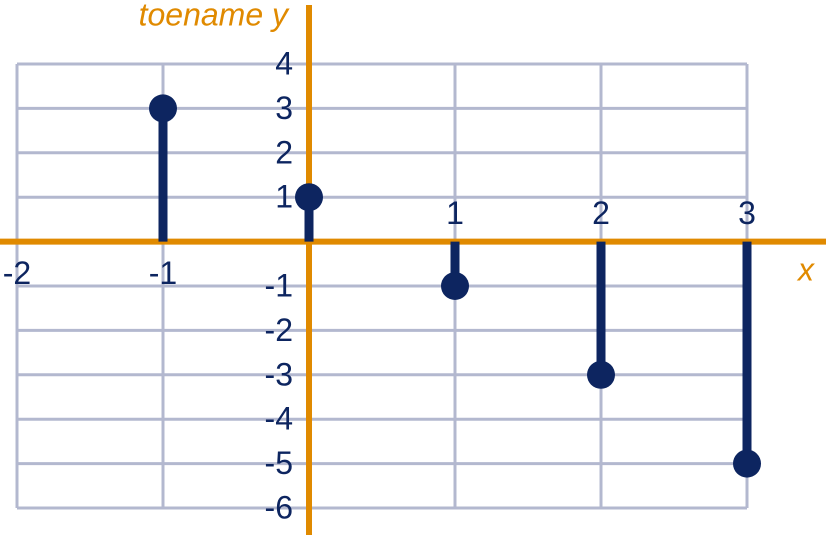  I want to click on y-tick-label: -3, so click(279, 374).